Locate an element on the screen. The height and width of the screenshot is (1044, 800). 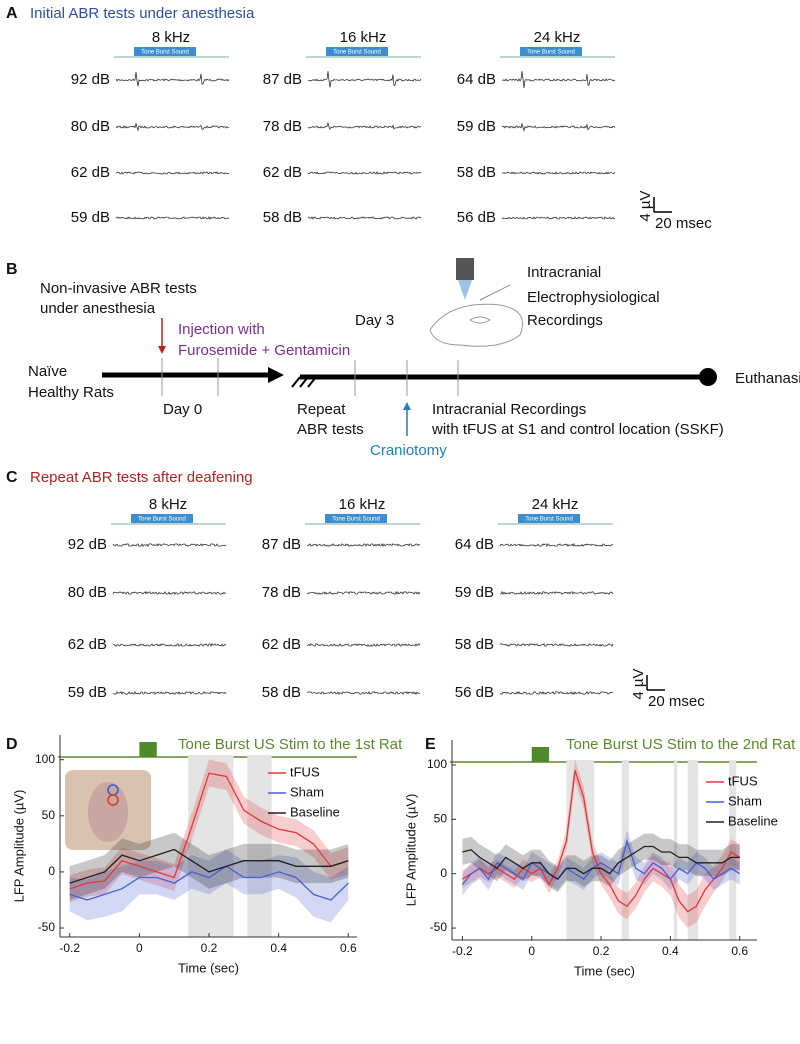
note: Euthanasia is located at coordinates (767, 378).